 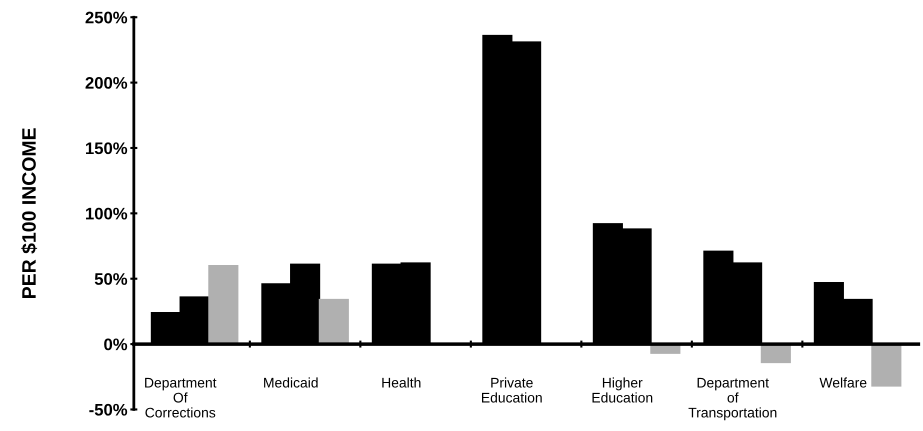 What do you see at coordinates (291, 382) in the screenshot?
I see `x-tick-label: Medicaid` at bounding box center [291, 382].